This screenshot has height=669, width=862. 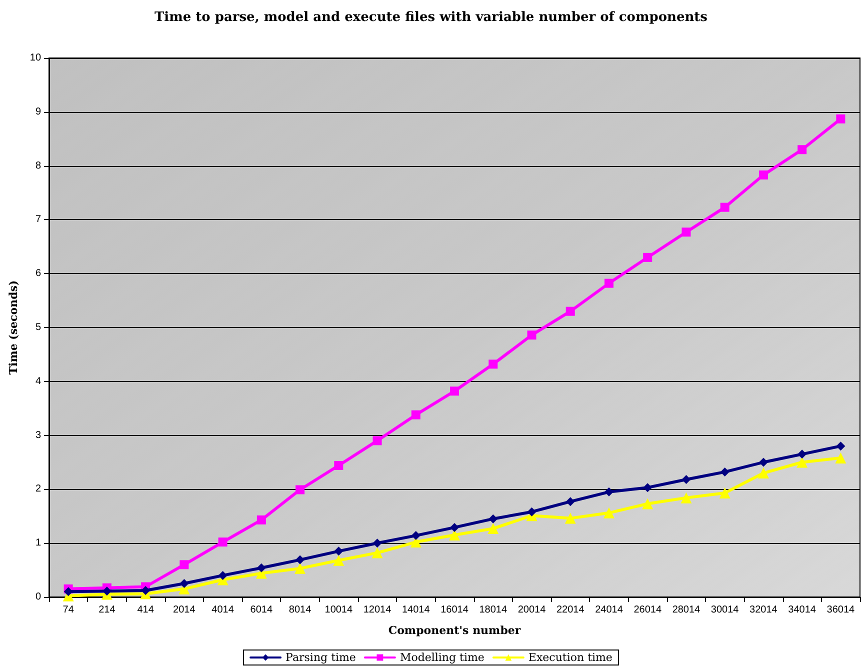 I want to click on legend-label: Parsing time, so click(x=321, y=657).